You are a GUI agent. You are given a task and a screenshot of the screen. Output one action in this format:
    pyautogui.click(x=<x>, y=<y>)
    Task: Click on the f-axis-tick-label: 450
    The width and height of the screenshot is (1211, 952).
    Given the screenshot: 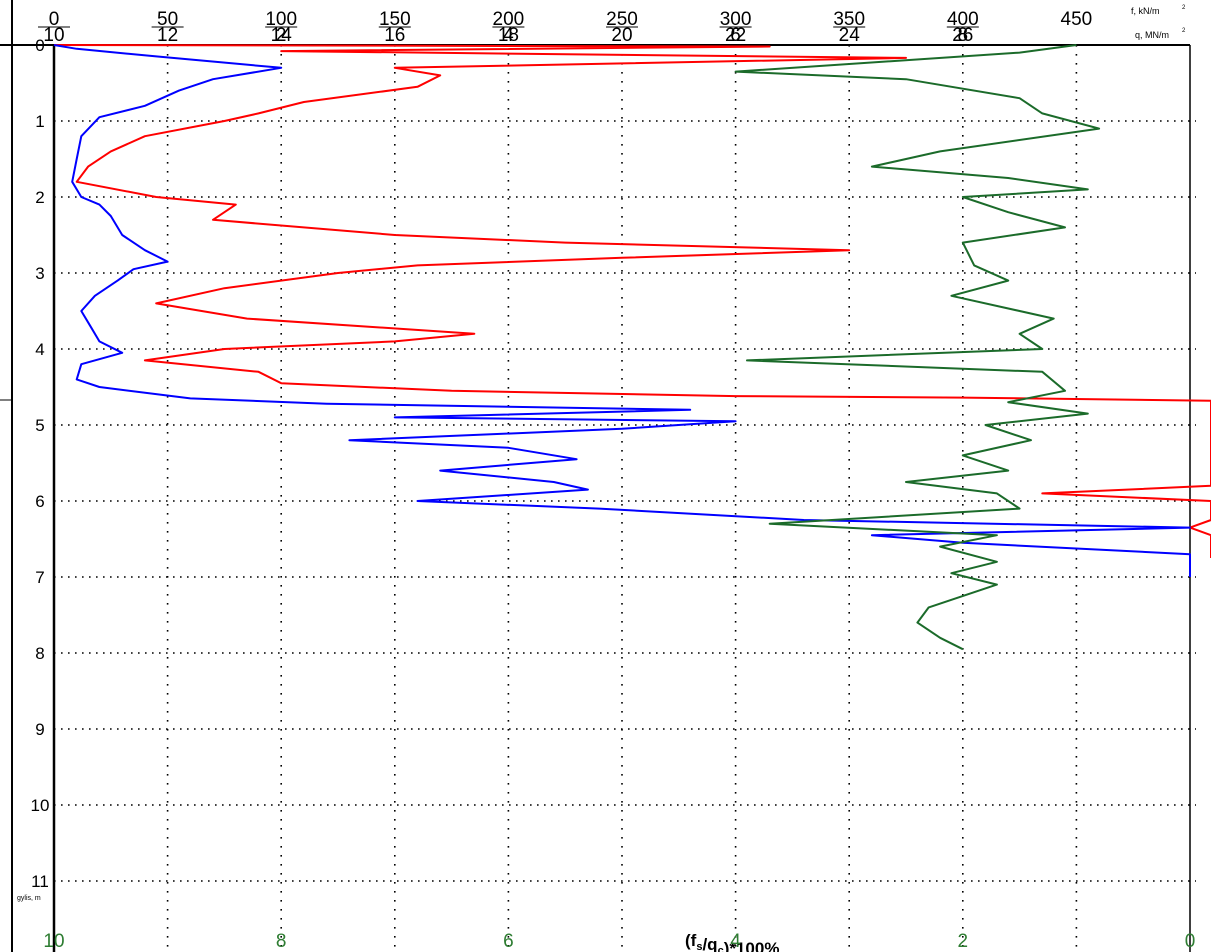 What is the action you would take?
    pyautogui.click(x=1077, y=19)
    